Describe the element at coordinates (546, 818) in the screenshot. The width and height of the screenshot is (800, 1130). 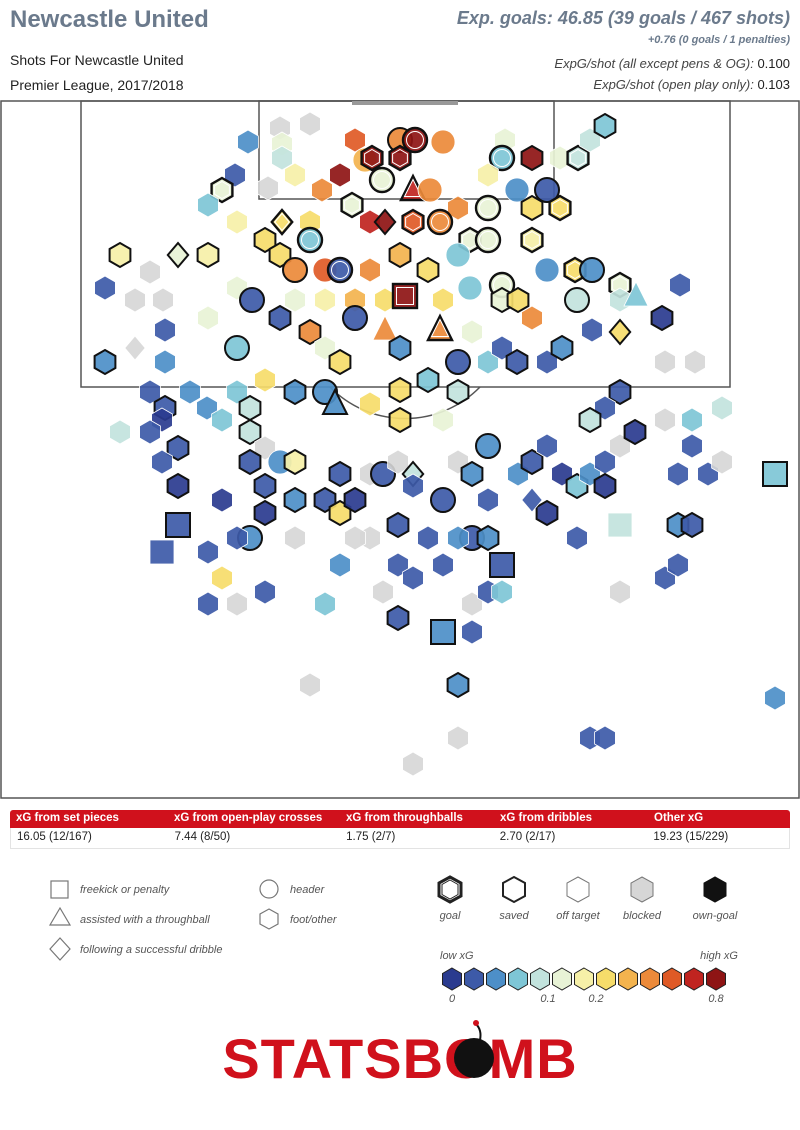
I see `header-dribbles: xG from dribbles` at that location.